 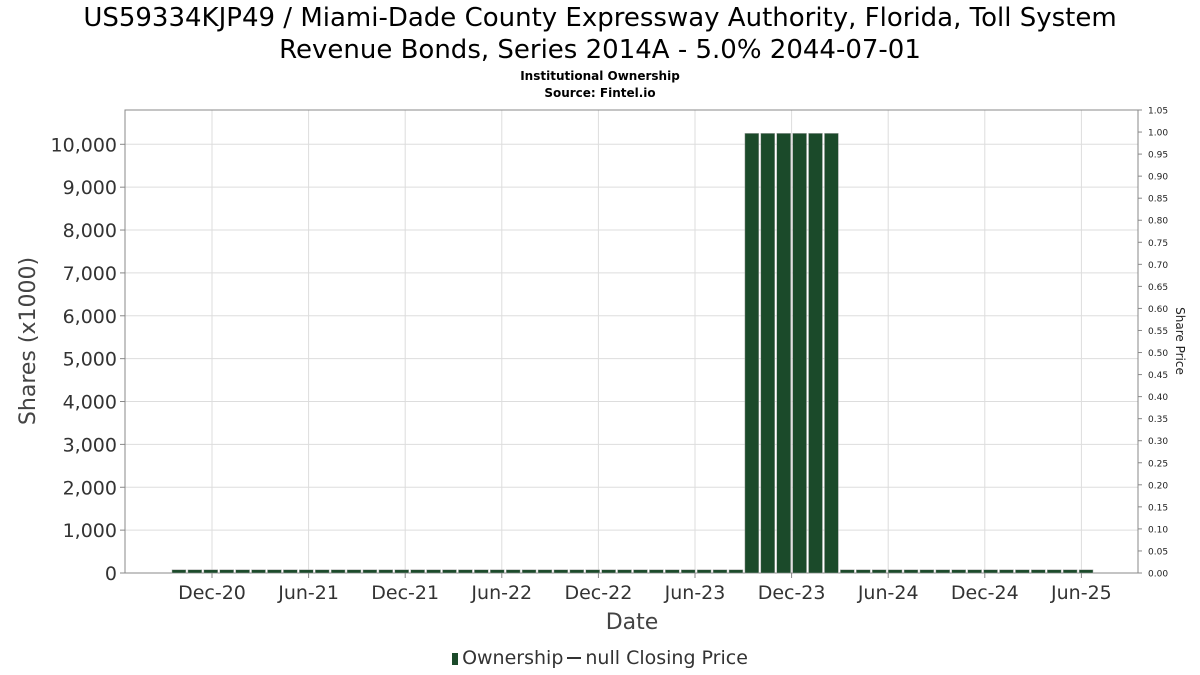 What do you see at coordinates (985, 593) in the screenshot?
I see `x-tick-label: Dec-24` at bounding box center [985, 593].